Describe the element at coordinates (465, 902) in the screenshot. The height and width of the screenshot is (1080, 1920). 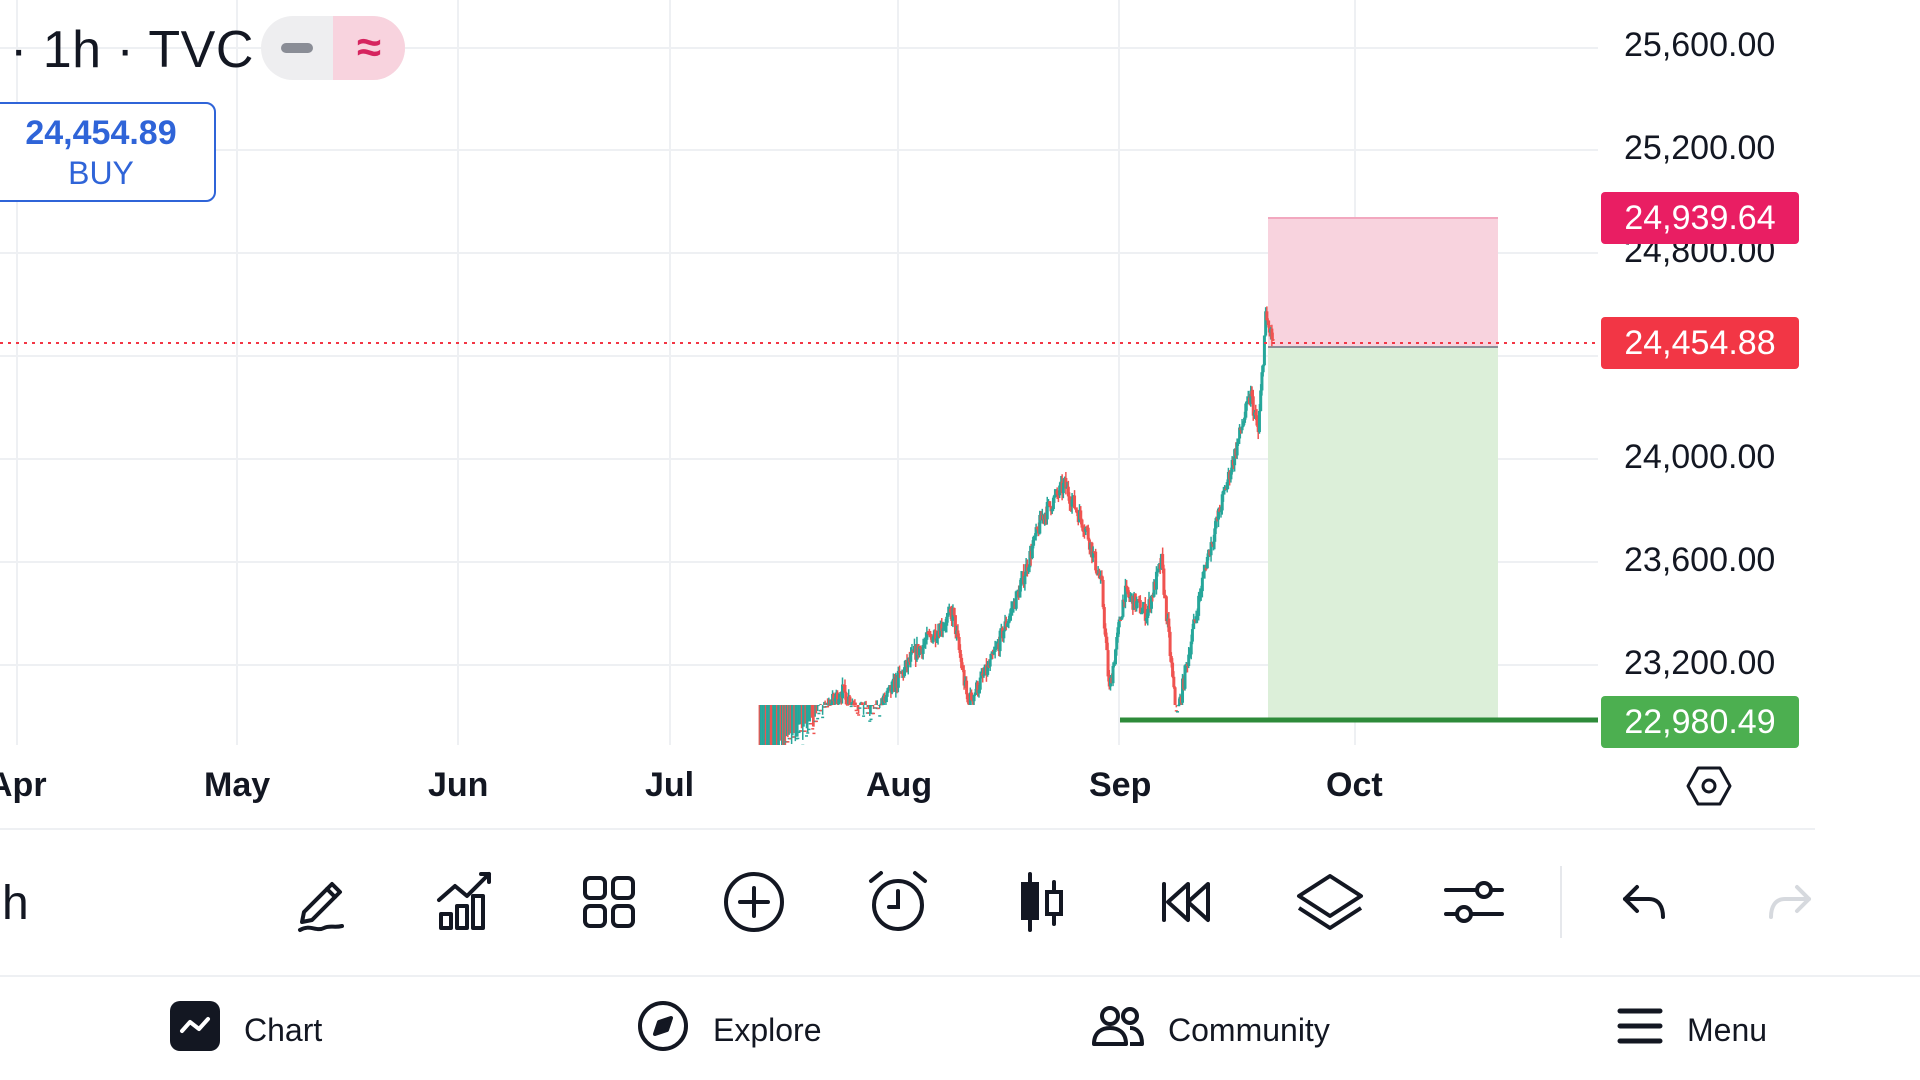
I see `indicators-icon` at that location.